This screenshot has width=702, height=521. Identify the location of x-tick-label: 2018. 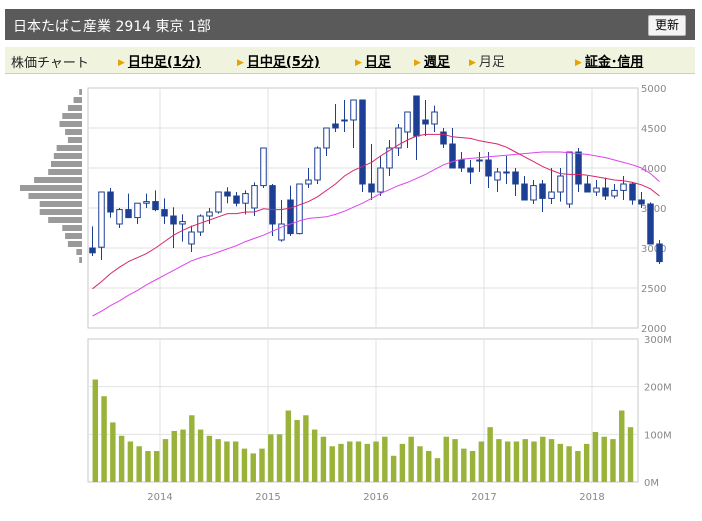
(591, 497).